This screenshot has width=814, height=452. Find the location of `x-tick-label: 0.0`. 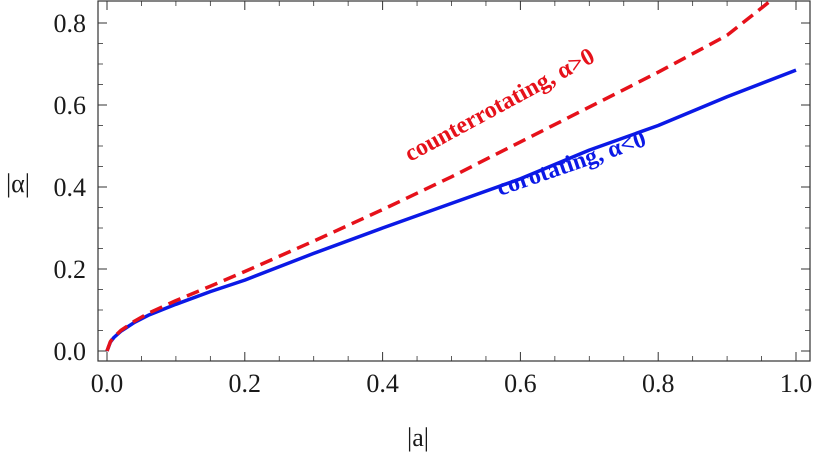

x-tick-label: 0.0 is located at coordinates (107, 383).